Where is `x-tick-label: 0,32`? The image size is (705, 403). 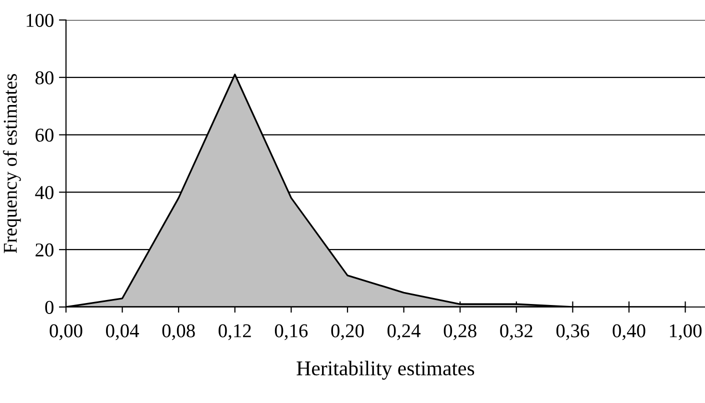
x-tick-label: 0,32 is located at coordinates (516, 332).